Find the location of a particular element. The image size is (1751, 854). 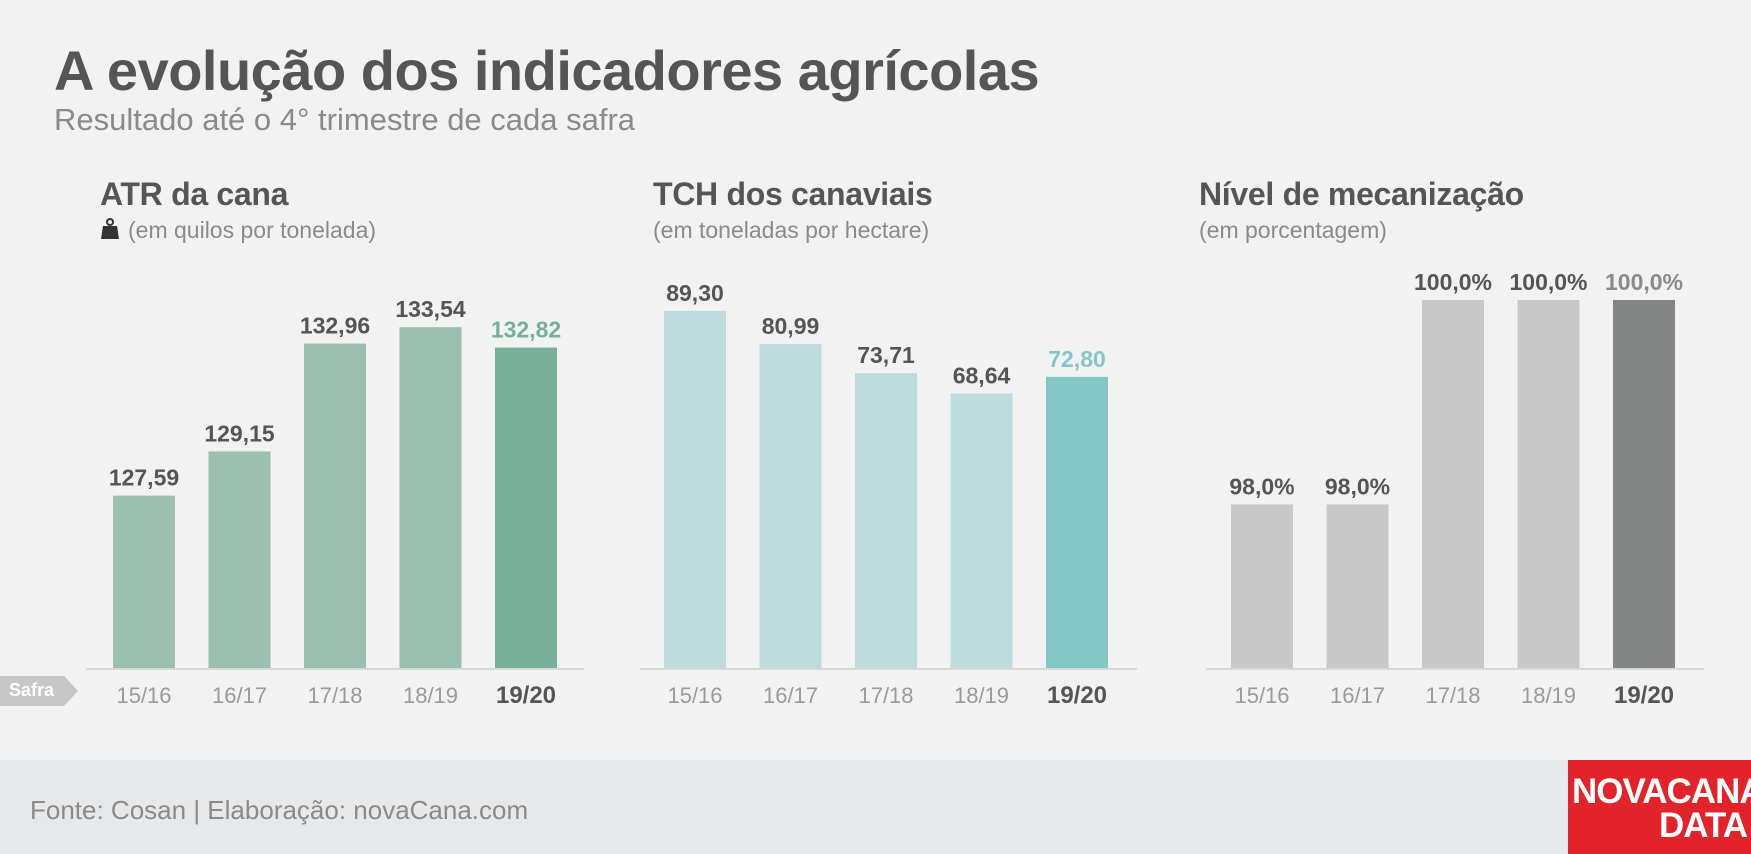

data-label-mec-19-20: 100,0% is located at coordinates (1644, 282).